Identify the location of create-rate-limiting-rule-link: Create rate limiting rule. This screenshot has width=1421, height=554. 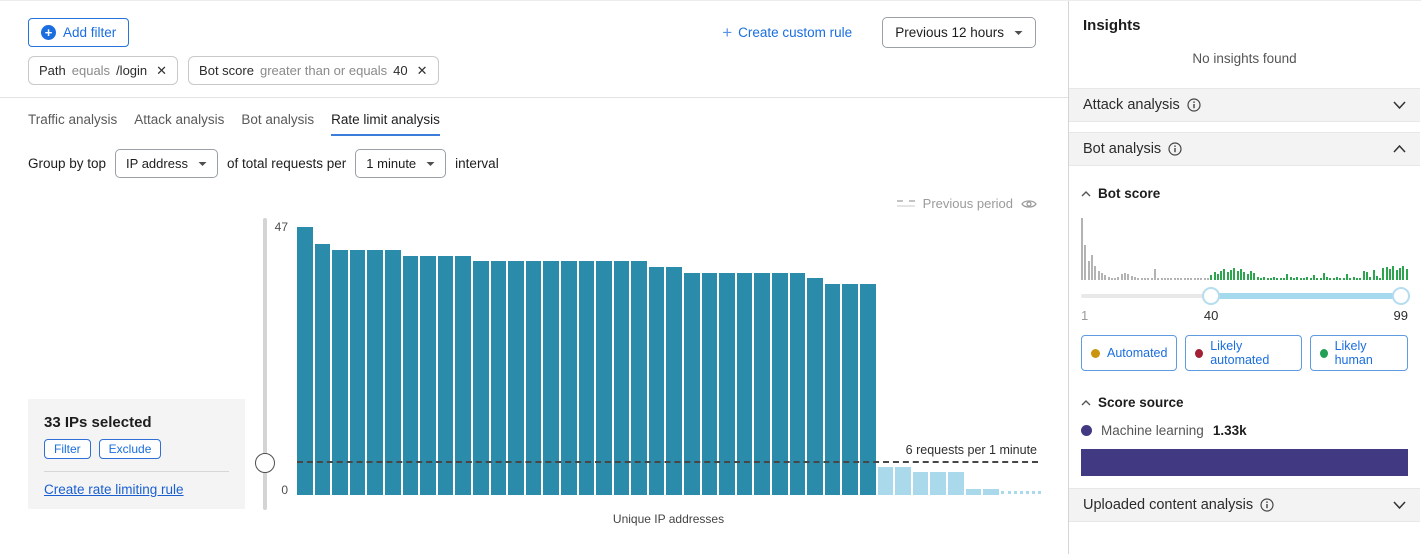
(114, 489).